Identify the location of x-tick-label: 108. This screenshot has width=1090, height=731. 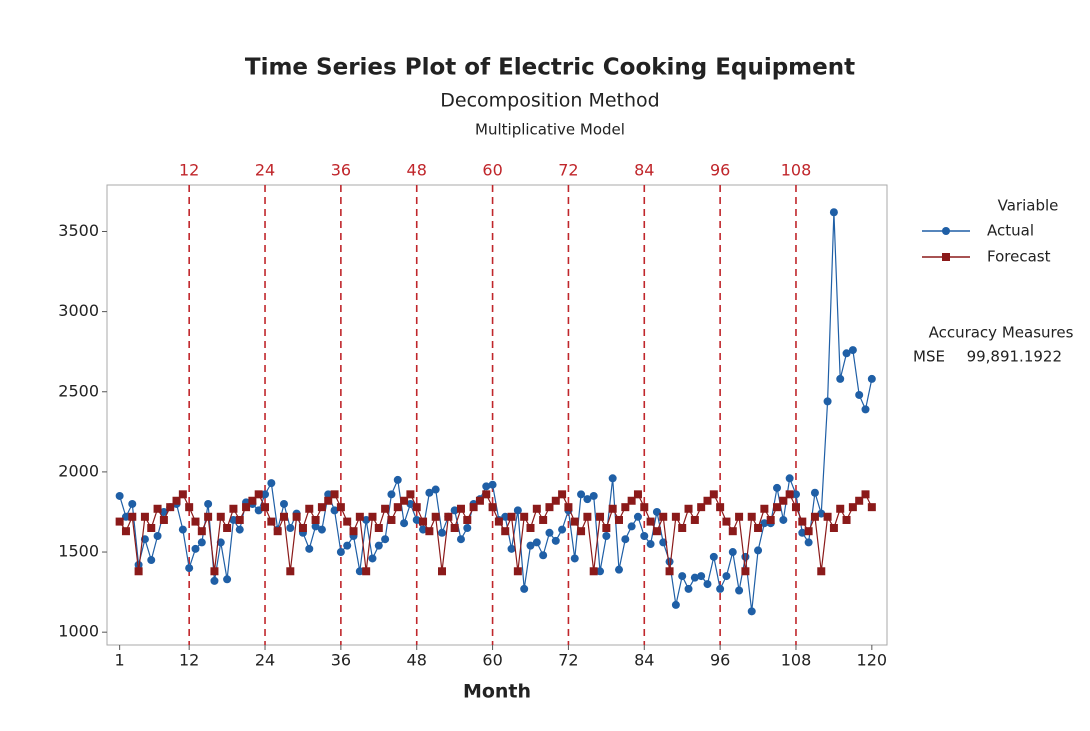
(796, 660).